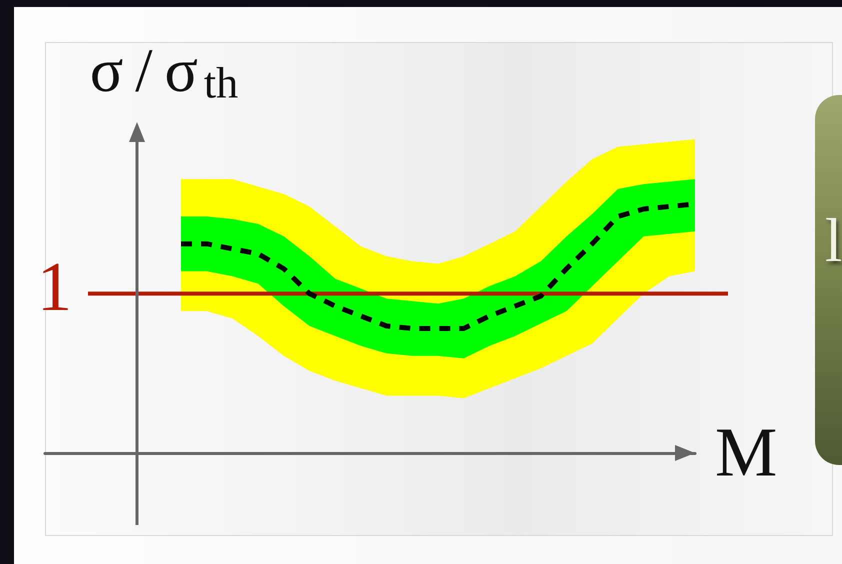  Describe the element at coordinates (54, 287) in the screenshot. I see `ref-line-label: 1` at that location.